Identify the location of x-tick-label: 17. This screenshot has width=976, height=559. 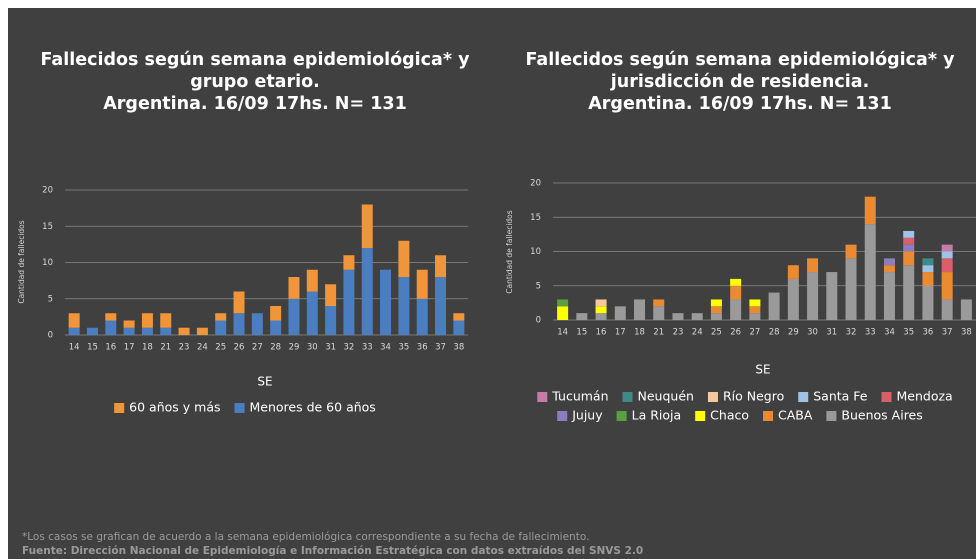
(129, 348).